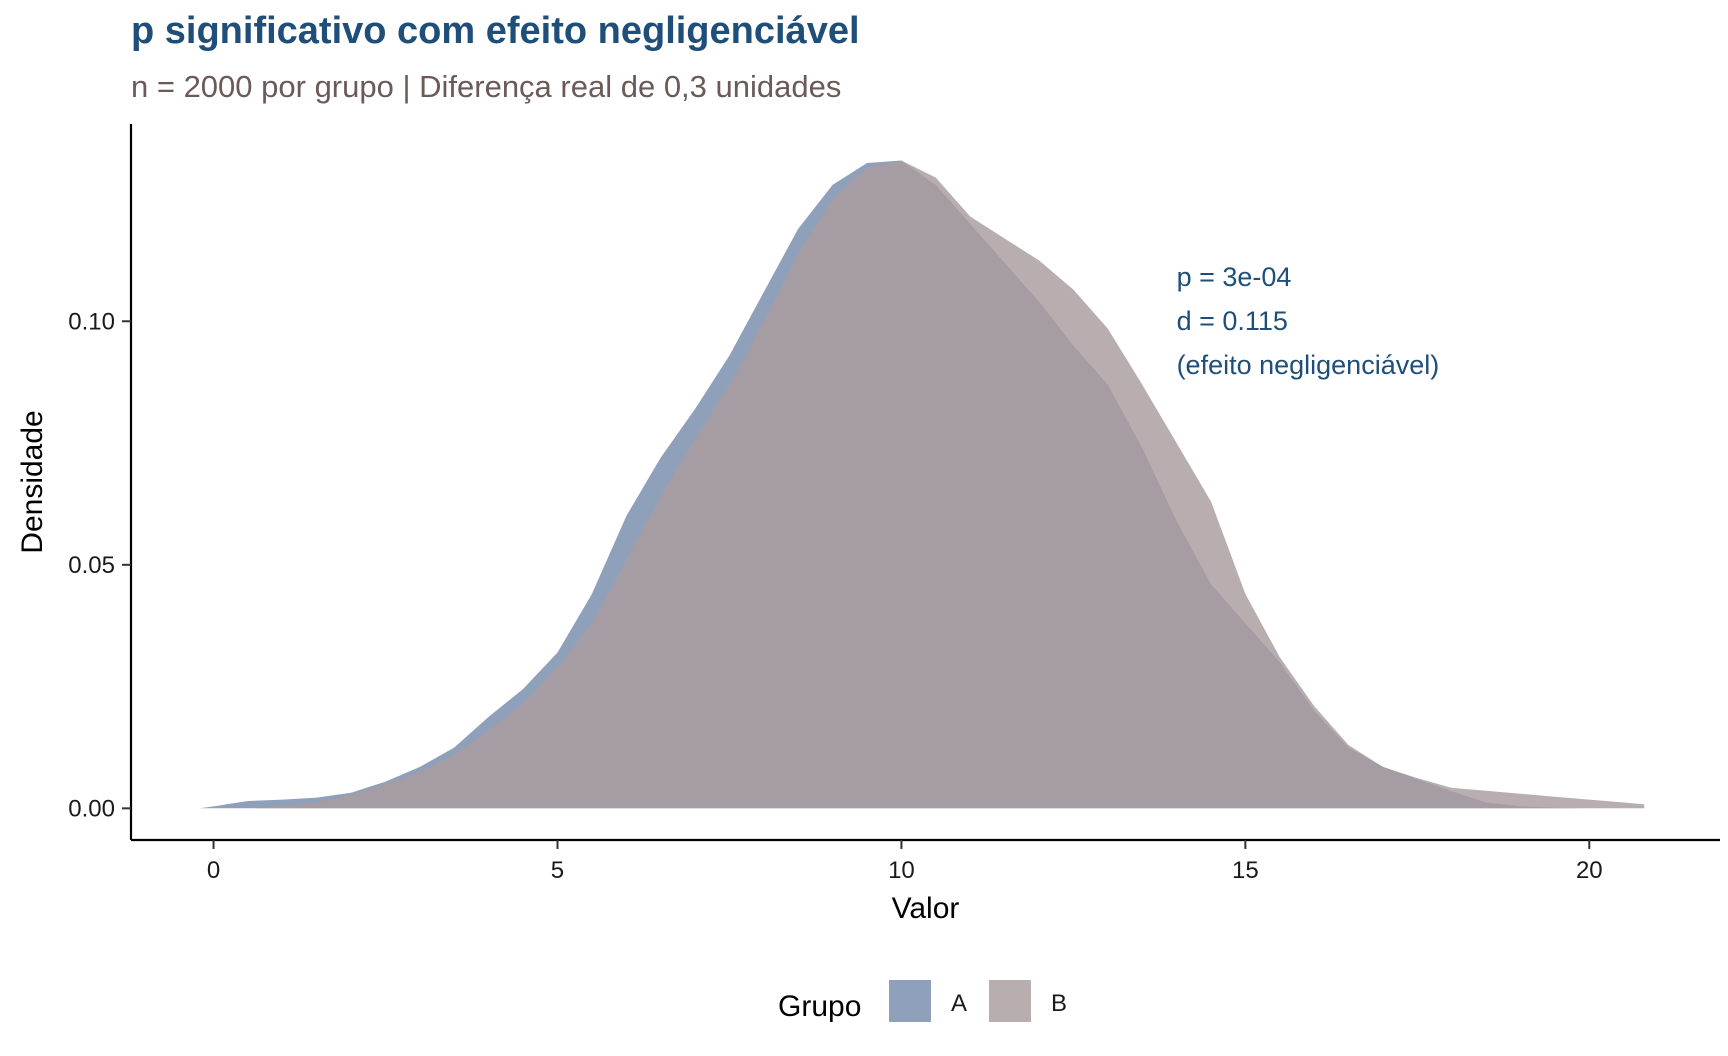 Image resolution: width=1728 pixels, height=1056 pixels. Describe the element at coordinates (1232, 321) in the screenshot. I see `annotation-effect-size: d = 0.115` at that location.